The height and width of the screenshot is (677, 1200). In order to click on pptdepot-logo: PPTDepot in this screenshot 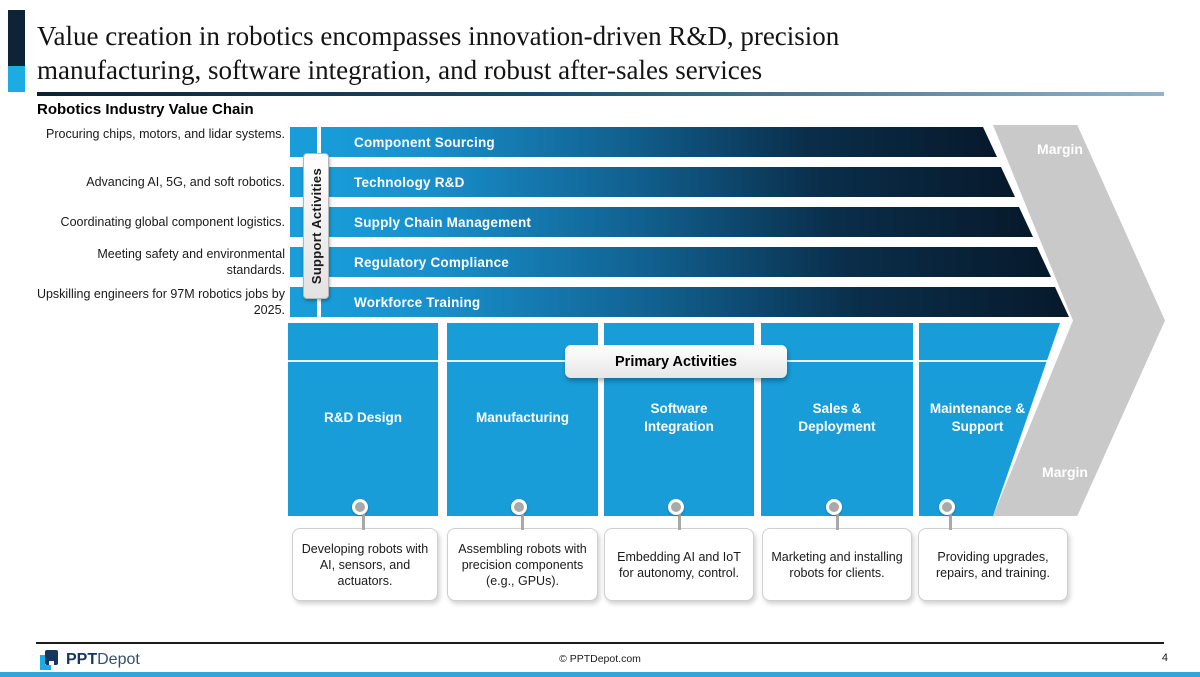, I will do `click(89, 660)`.